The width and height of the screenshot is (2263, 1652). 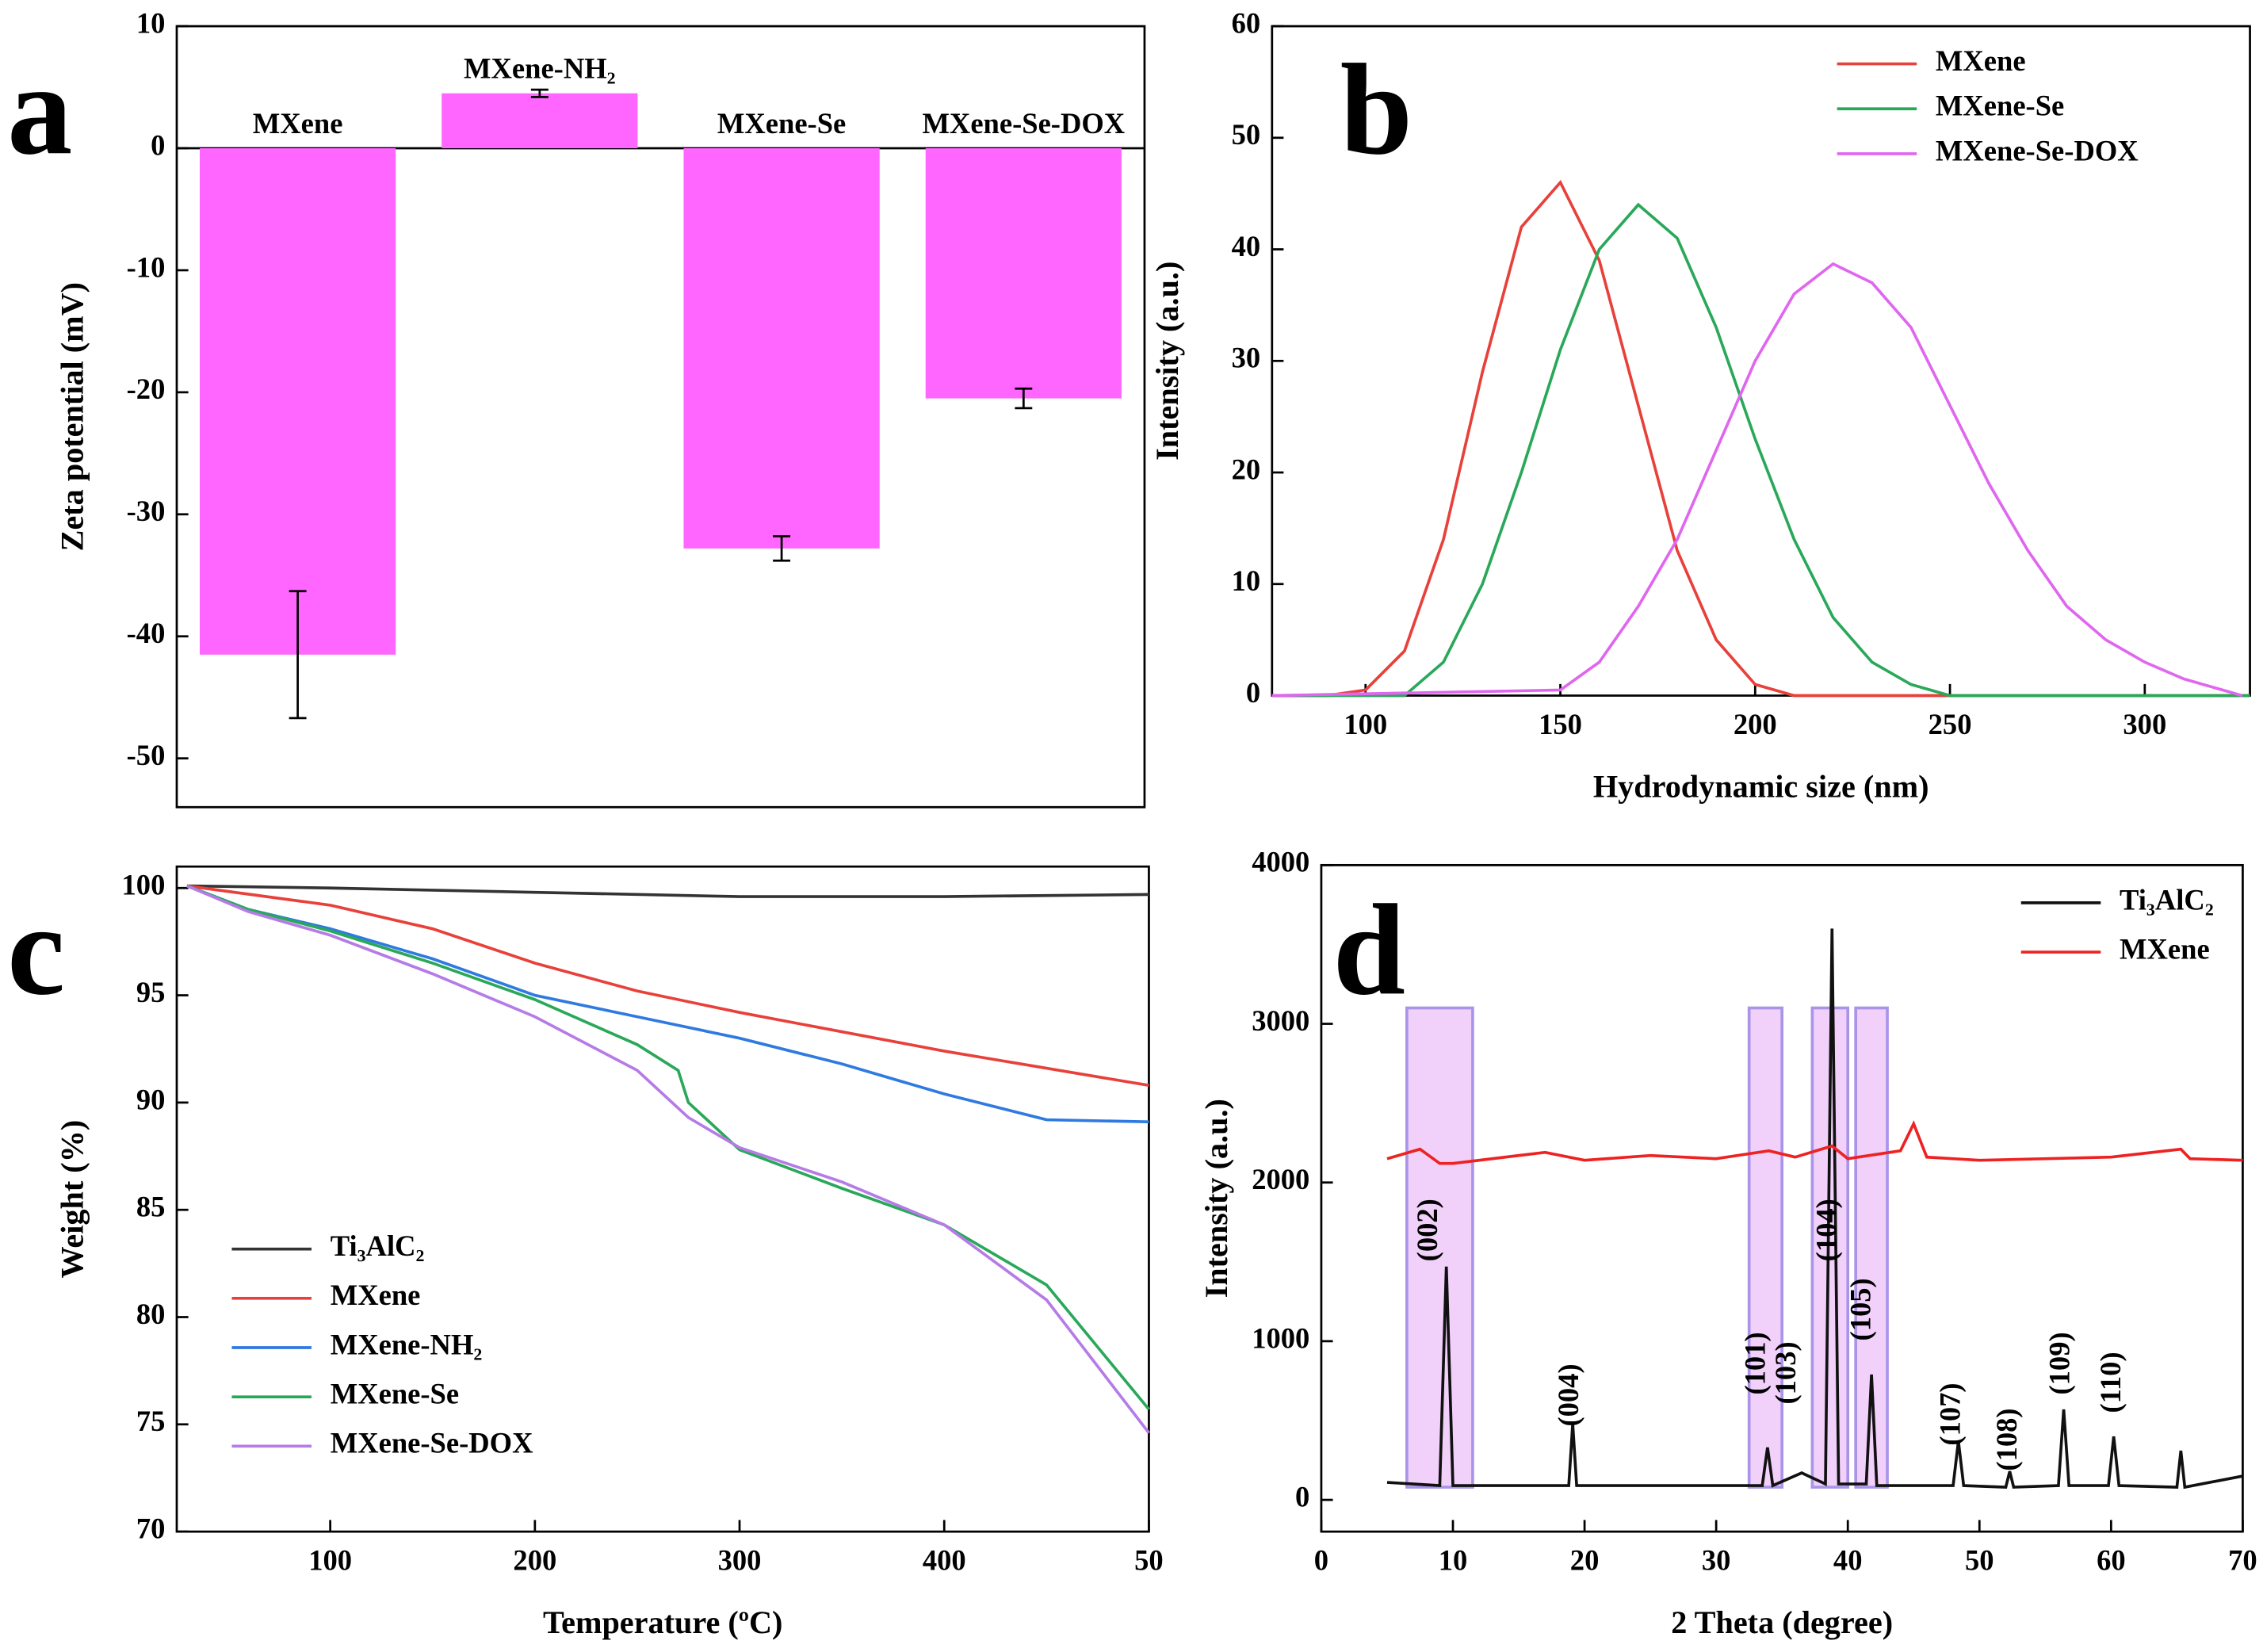 I want to click on y-tick-label: 20, so click(x=1246, y=469).